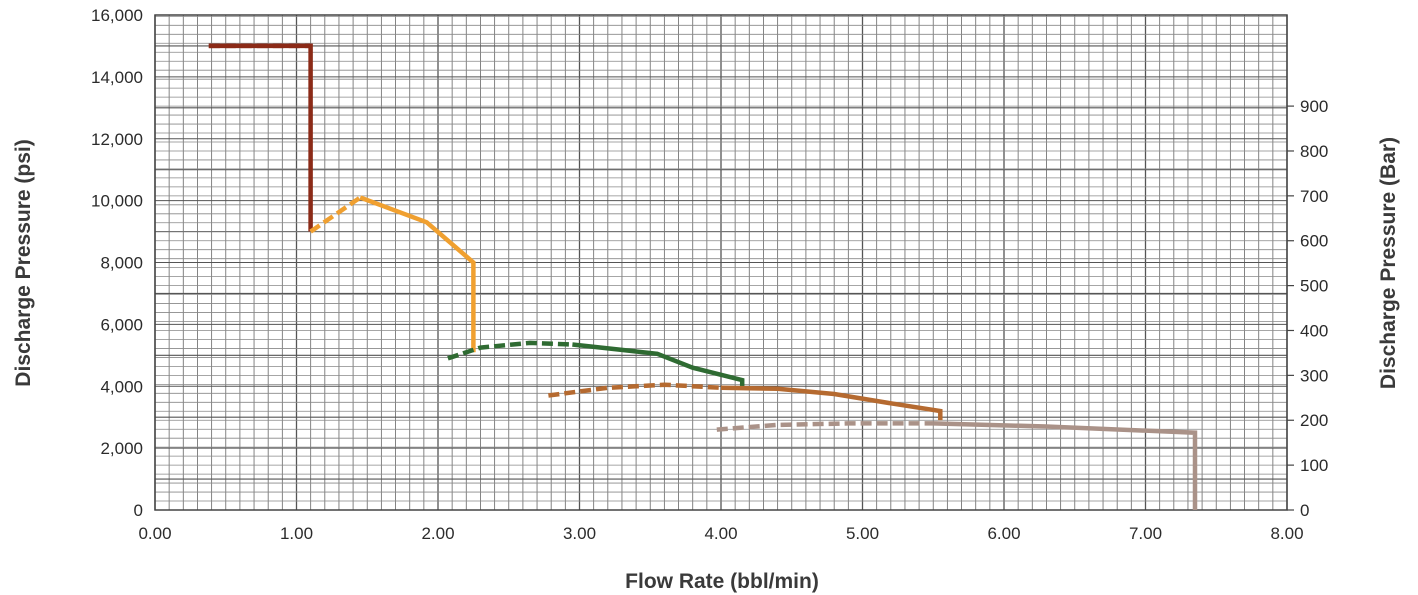 Image resolution: width=1418 pixels, height=595 pixels. What do you see at coordinates (831, 403) in the screenshot?
I see `series-4-solid-line` at bounding box center [831, 403].